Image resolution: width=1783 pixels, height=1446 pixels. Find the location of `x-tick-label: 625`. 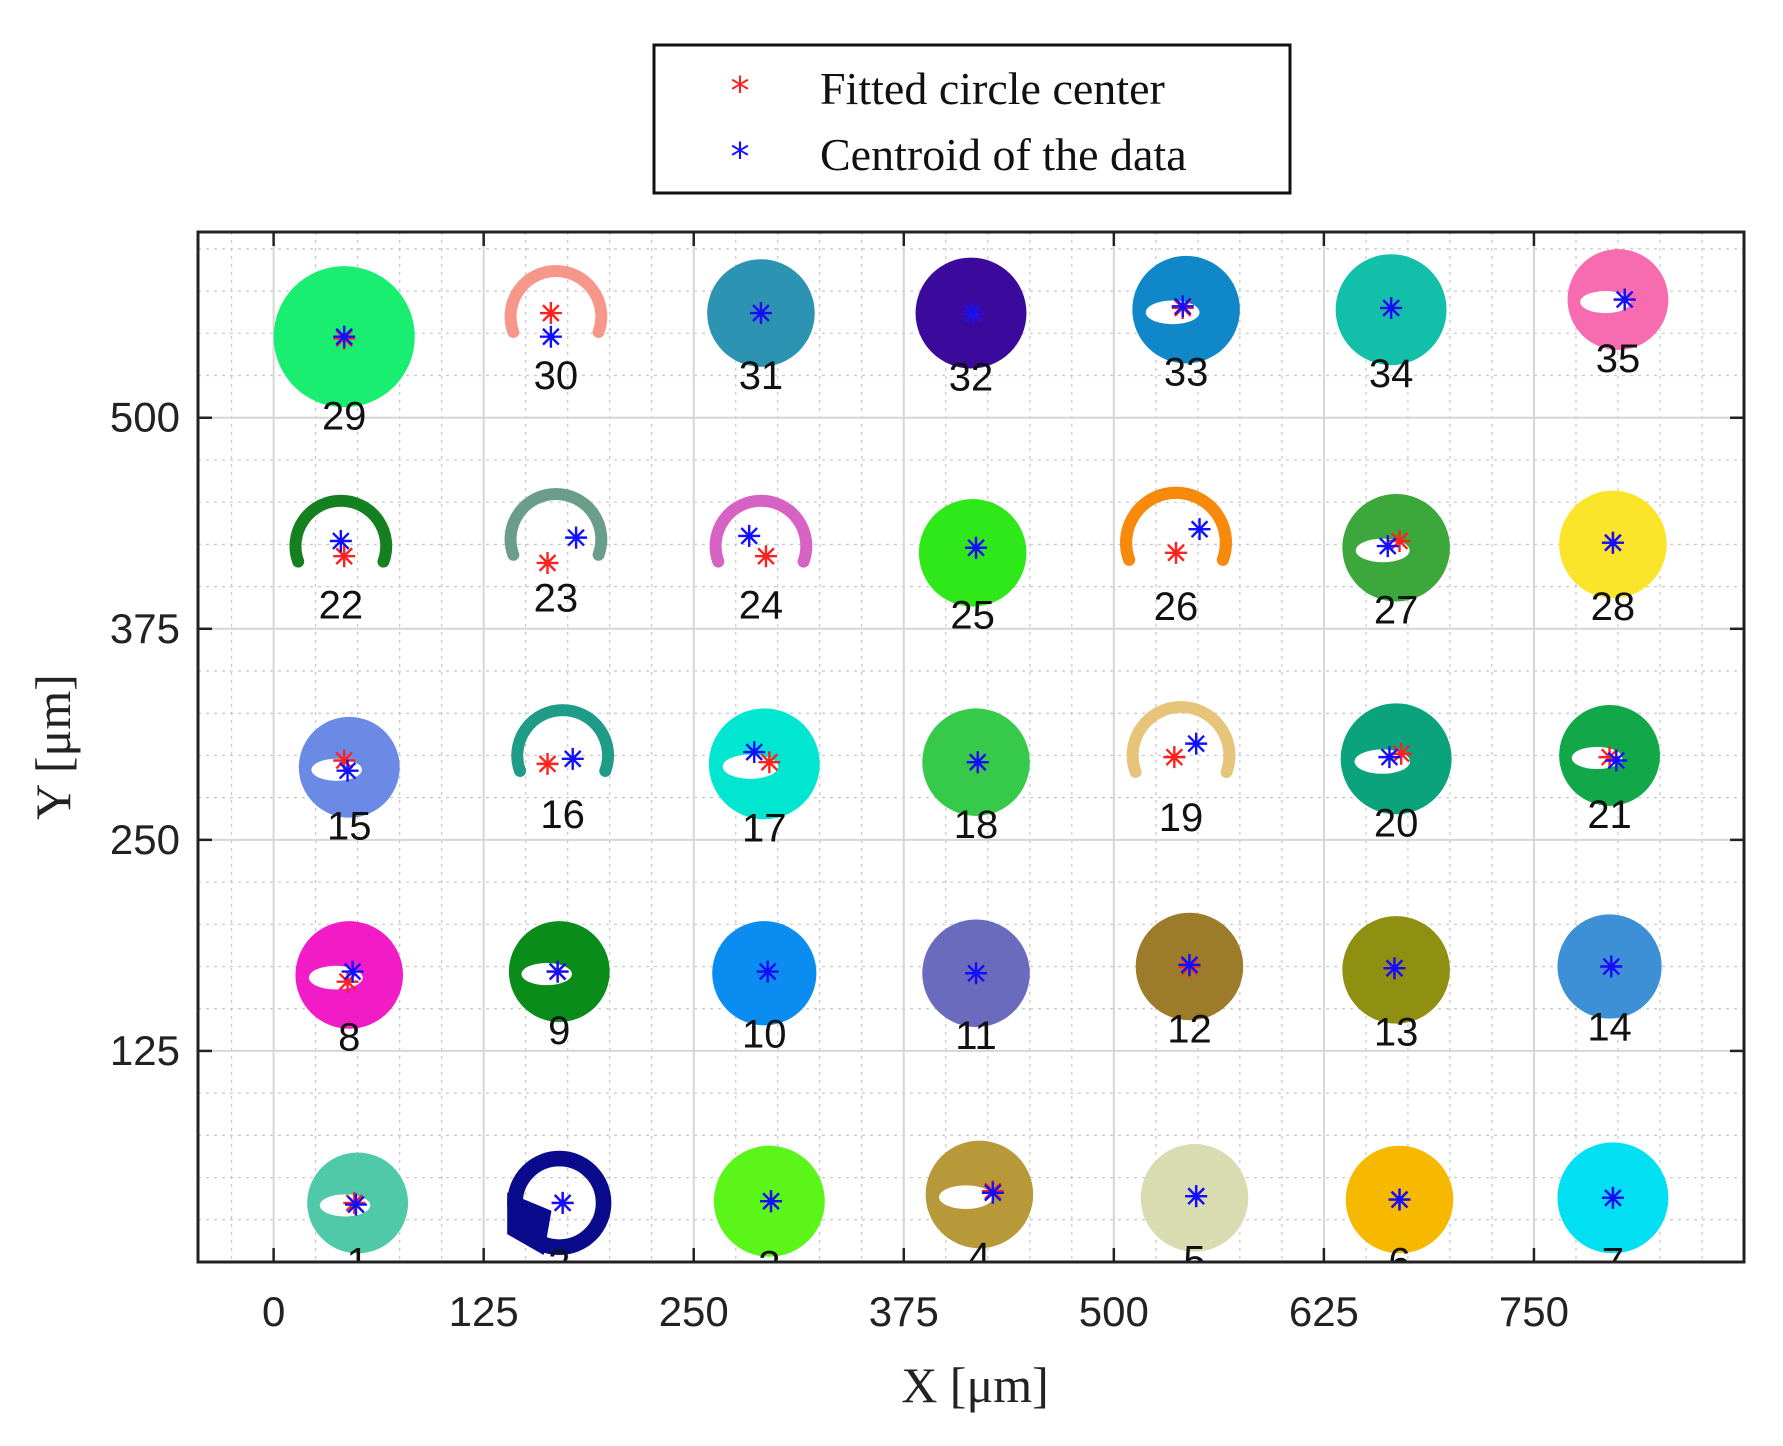

x-tick-label: 625 is located at coordinates (1324, 1311).